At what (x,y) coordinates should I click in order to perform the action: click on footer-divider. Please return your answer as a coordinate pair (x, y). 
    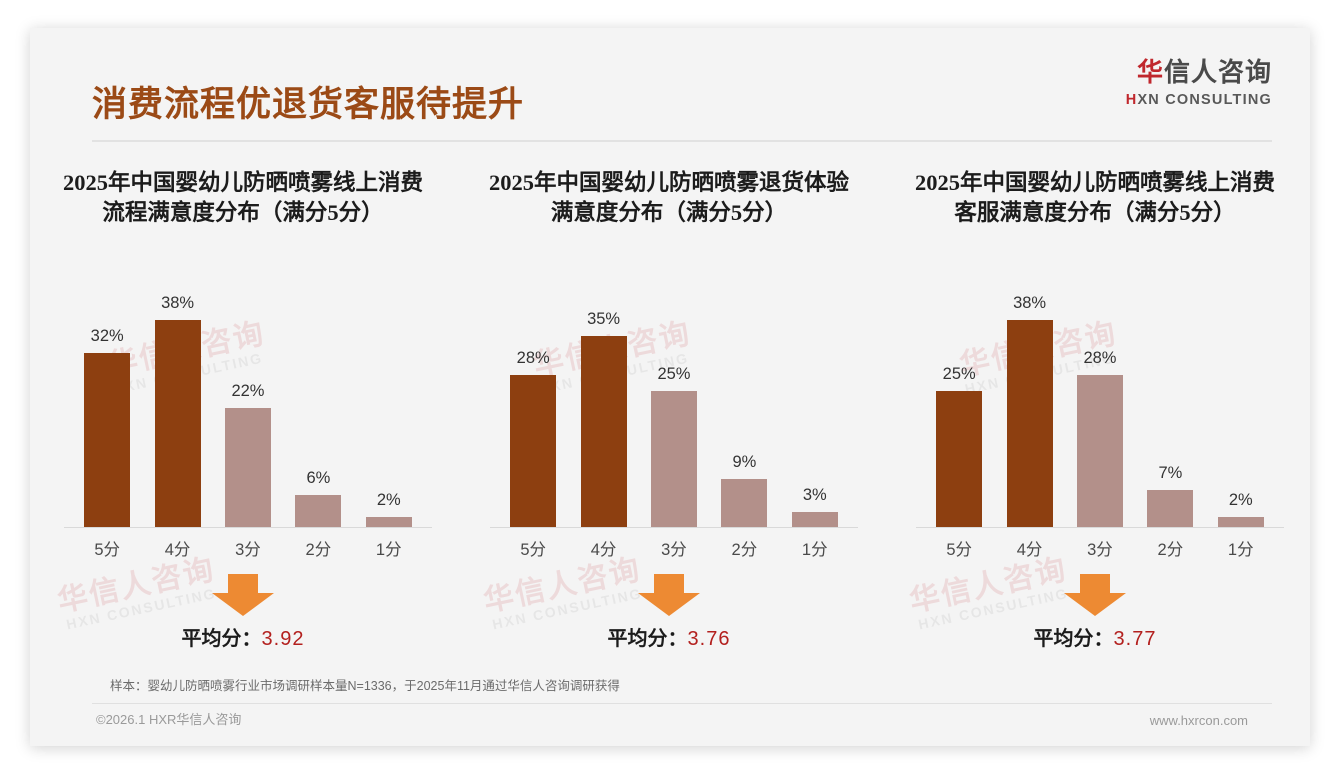
    Looking at the image, I should click on (682, 703).